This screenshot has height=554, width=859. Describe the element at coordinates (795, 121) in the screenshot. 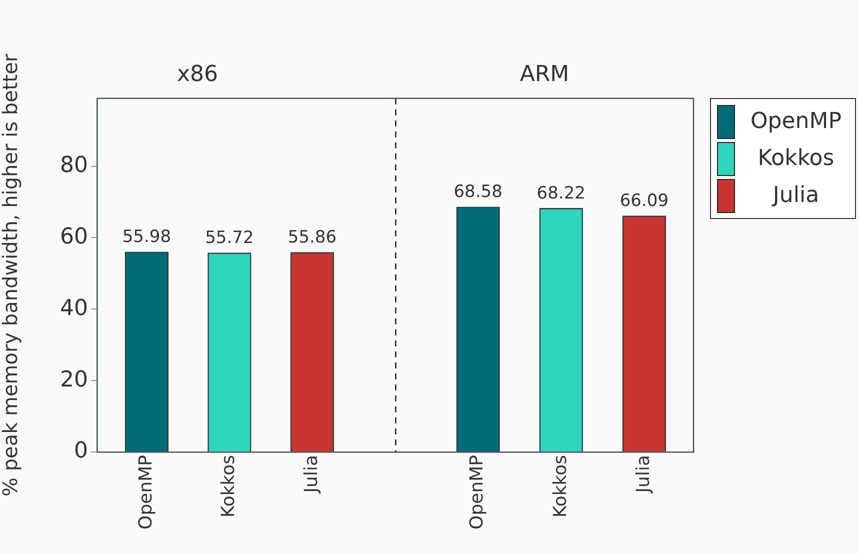

I see `legend-label: OpenMP` at that location.